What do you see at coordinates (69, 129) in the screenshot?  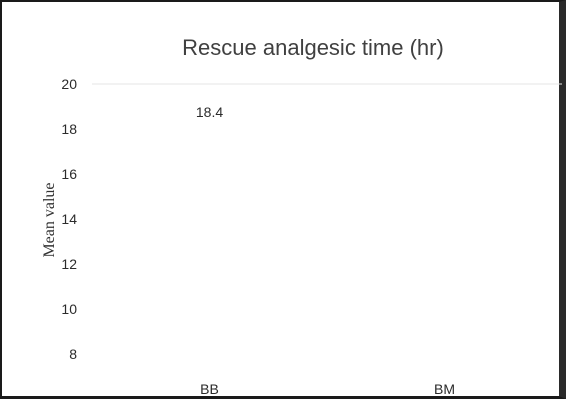 I see `y-tick-label: 18` at bounding box center [69, 129].